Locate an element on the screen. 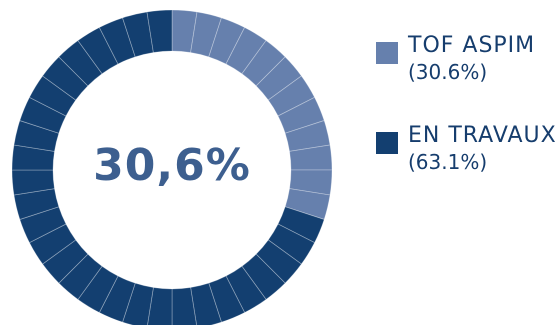  legend-swatch-tof-aspim is located at coordinates (387, 53).